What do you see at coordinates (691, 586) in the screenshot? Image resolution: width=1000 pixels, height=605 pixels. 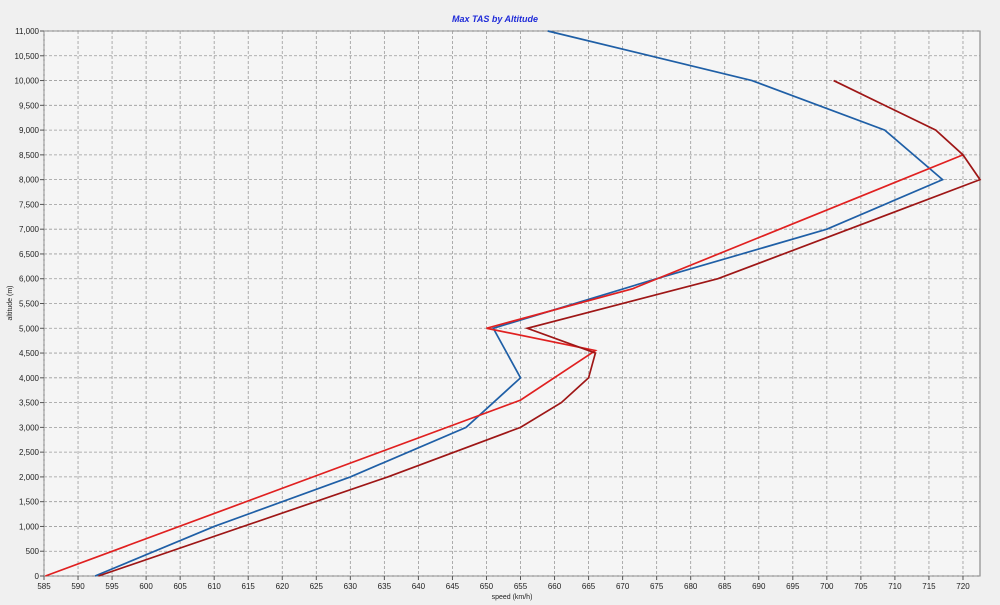 I see `x-tick-label: 680` at bounding box center [691, 586].